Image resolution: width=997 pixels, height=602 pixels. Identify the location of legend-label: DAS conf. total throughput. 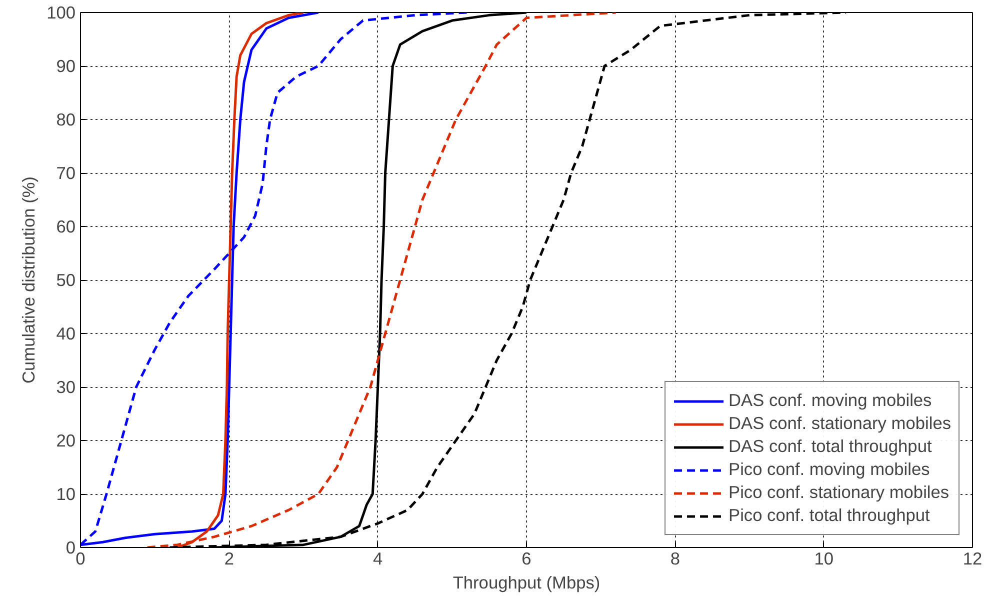
(830, 446).